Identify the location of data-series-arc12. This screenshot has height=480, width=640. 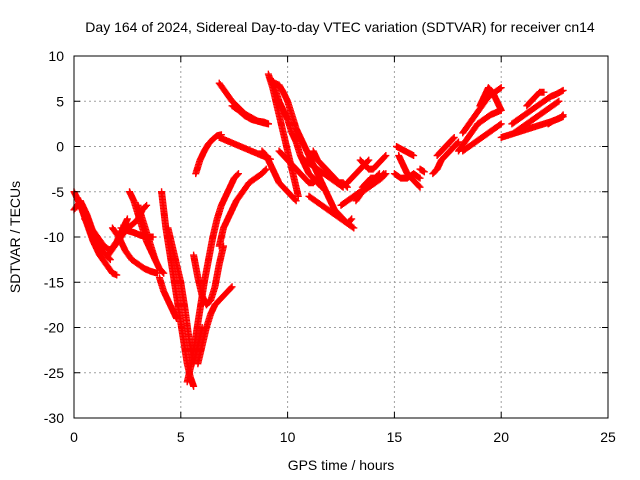
(212, 278).